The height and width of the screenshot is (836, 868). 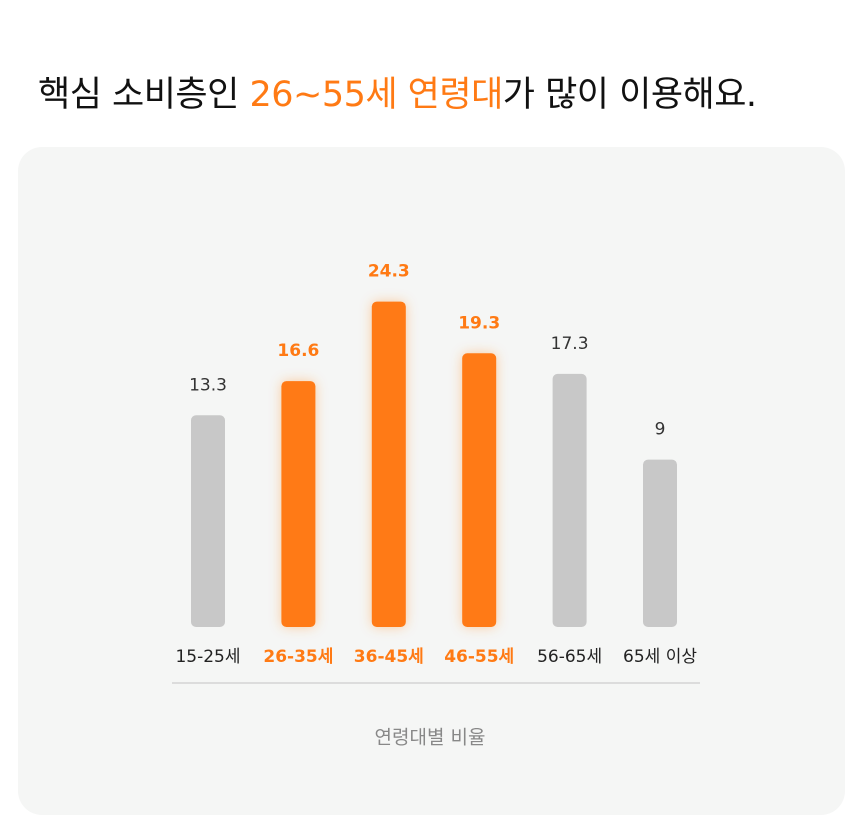 I want to click on value-label: 13.3, so click(x=208, y=385).